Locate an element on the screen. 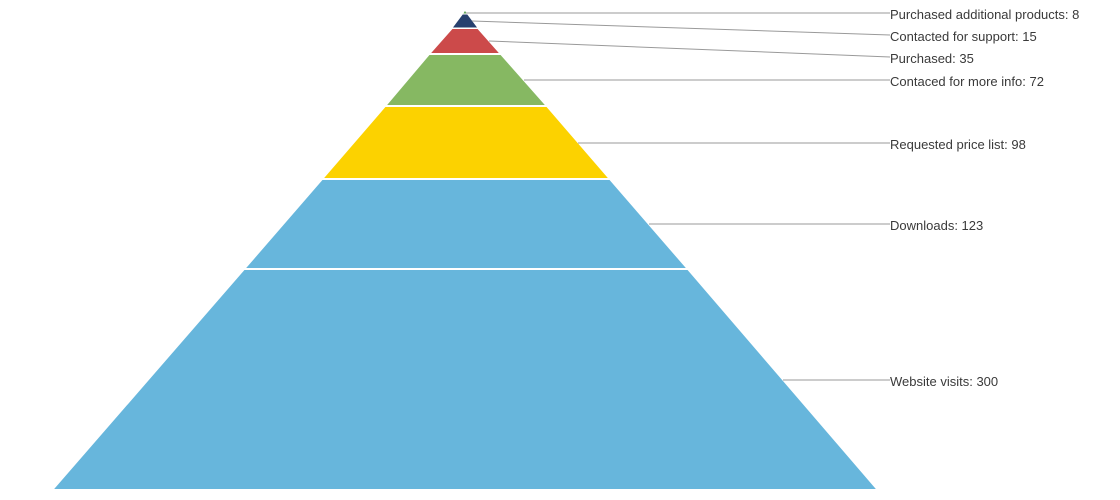 This screenshot has width=1120, height=500. label-requested-price-list: Requested price list: 98 is located at coordinates (958, 144).